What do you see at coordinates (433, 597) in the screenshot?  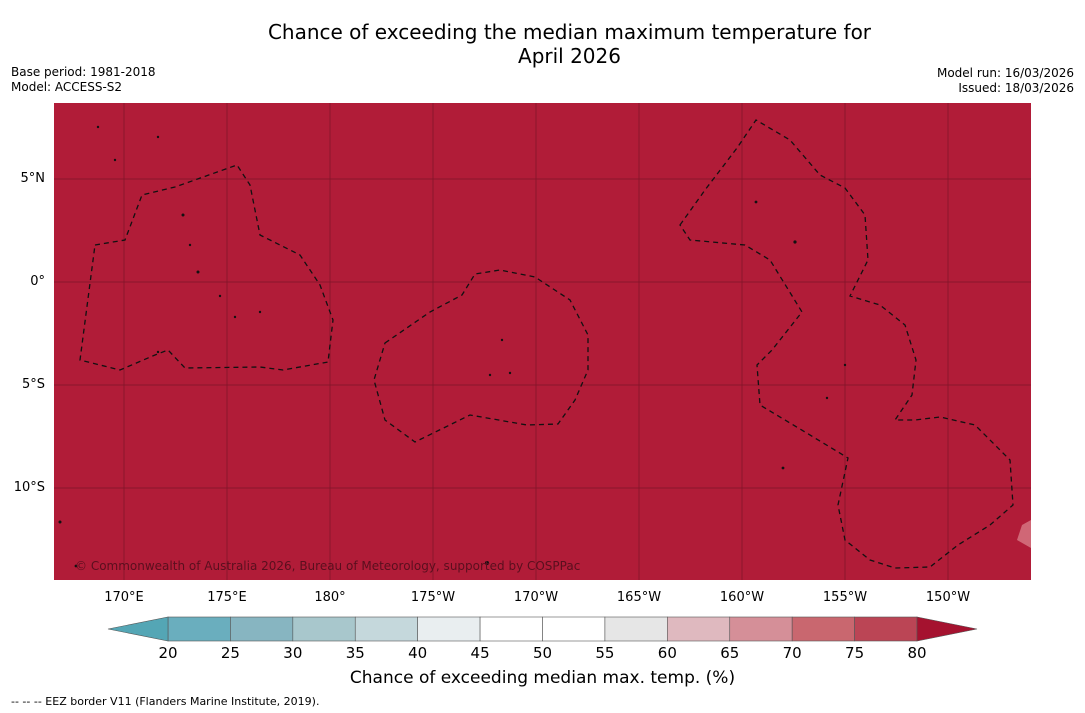 I see `lon-label-175w: 175°W` at bounding box center [433, 597].